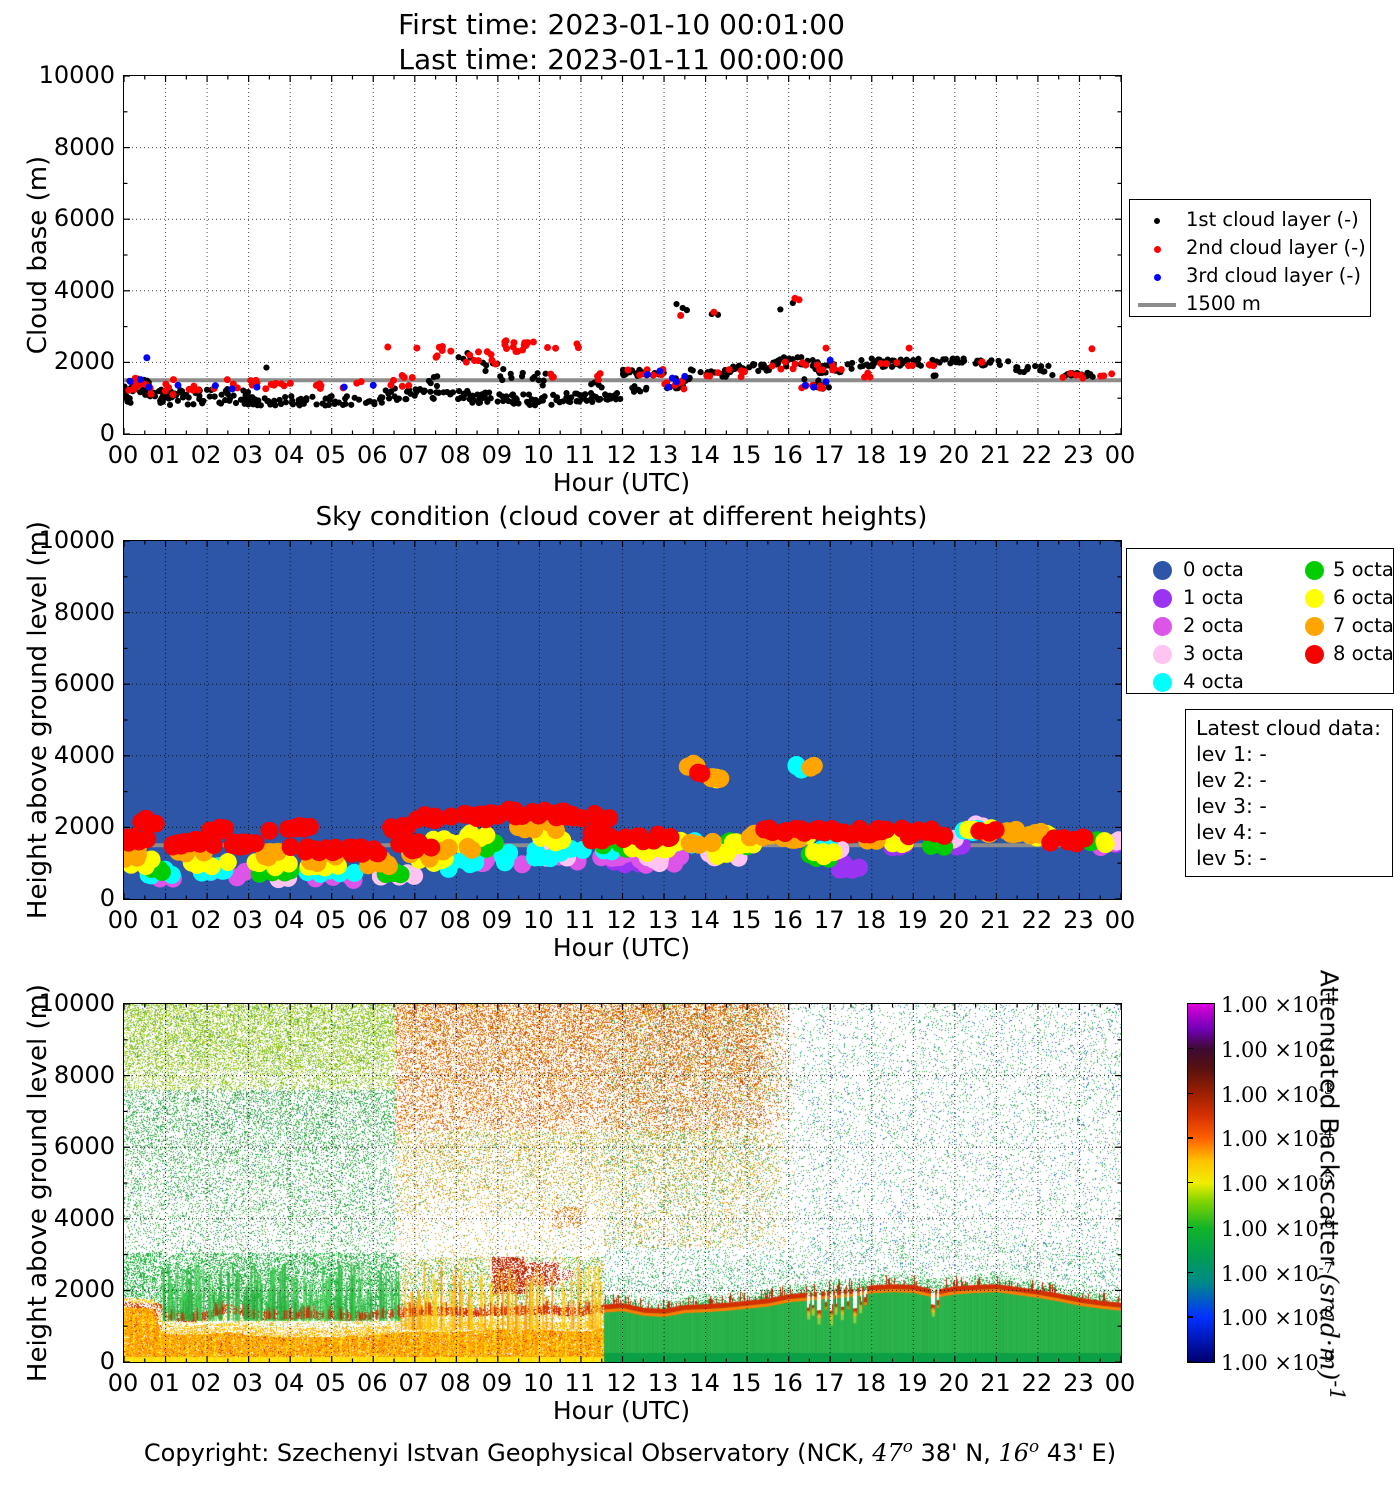  I want to click on x-tick-label: 20, so click(954, 1383).